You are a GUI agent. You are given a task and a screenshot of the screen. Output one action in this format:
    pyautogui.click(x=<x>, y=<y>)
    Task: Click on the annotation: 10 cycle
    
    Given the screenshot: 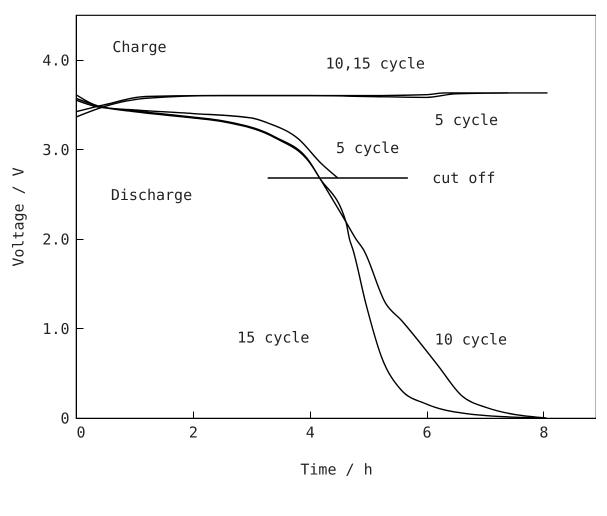 What is the action you would take?
    pyautogui.click(x=471, y=339)
    